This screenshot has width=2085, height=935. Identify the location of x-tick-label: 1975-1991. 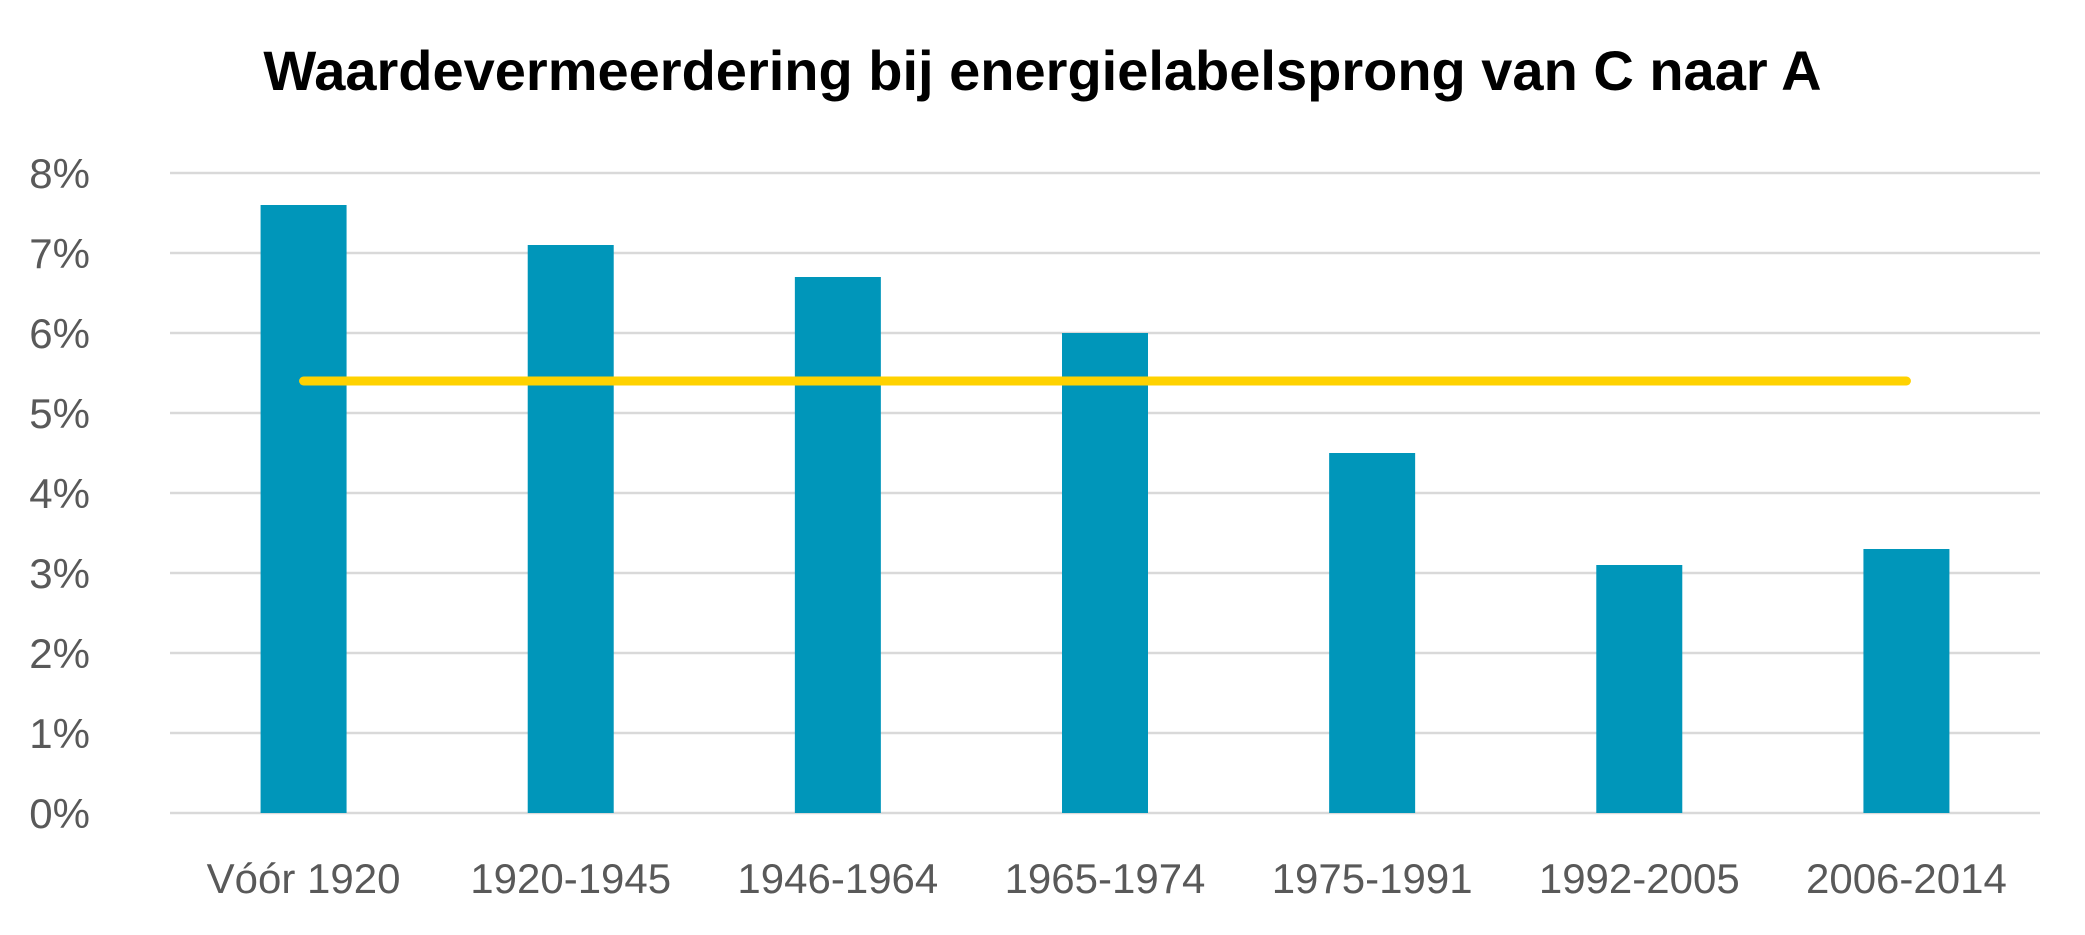
(1372, 878).